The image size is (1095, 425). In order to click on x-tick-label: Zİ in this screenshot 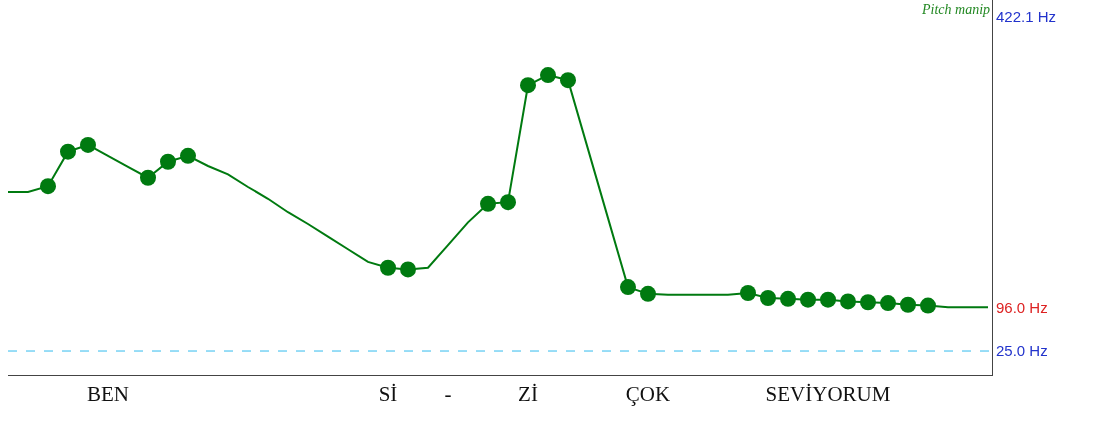, I will do `click(528, 394)`.